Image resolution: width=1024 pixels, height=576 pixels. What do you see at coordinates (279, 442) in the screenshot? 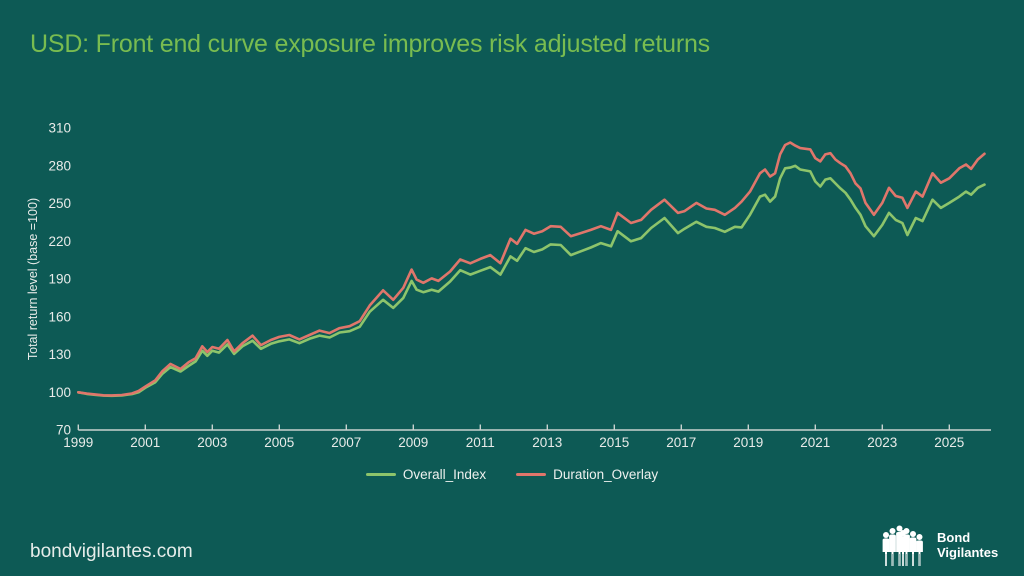
I see `x-tick-label: 2005` at bounding box center [279, 442].